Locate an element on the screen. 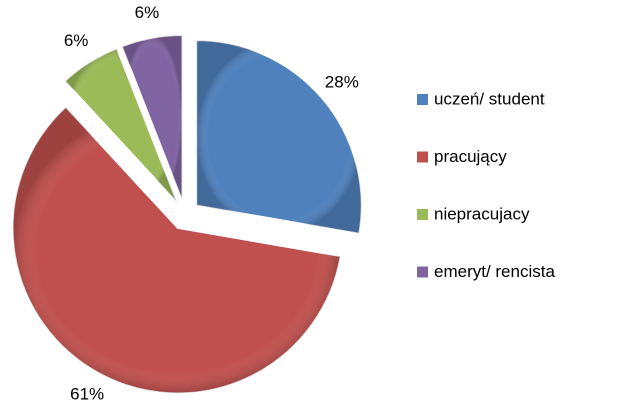 The image size is (620, 405). legend-label: emeryt/ rencista is located at coordinates (494, 271).